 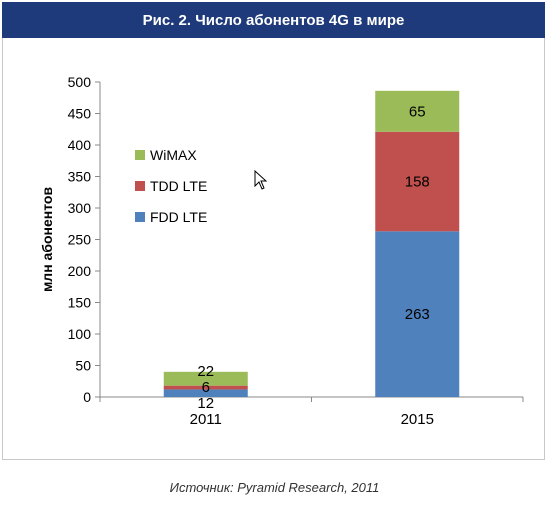 What do you see at coordinates (47, 240) in the screenshot?
I see `y-axis-label: млн абонентов` at bounding box center [47, 240].